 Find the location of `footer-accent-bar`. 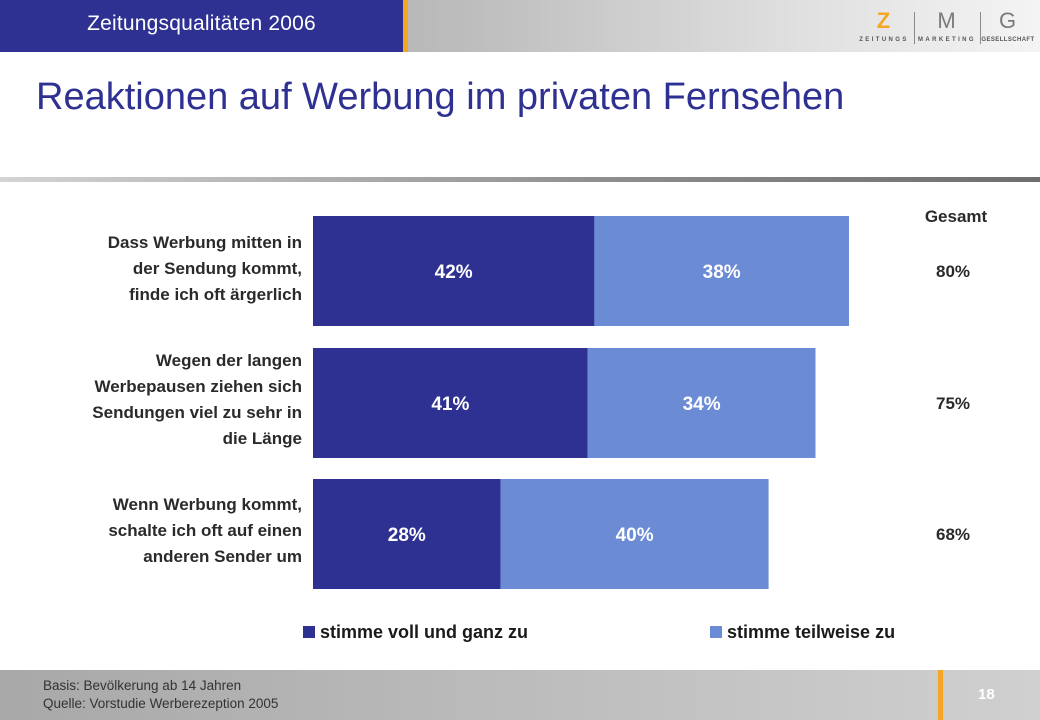

footer-accent-bar is located at coordinates (940, 695).